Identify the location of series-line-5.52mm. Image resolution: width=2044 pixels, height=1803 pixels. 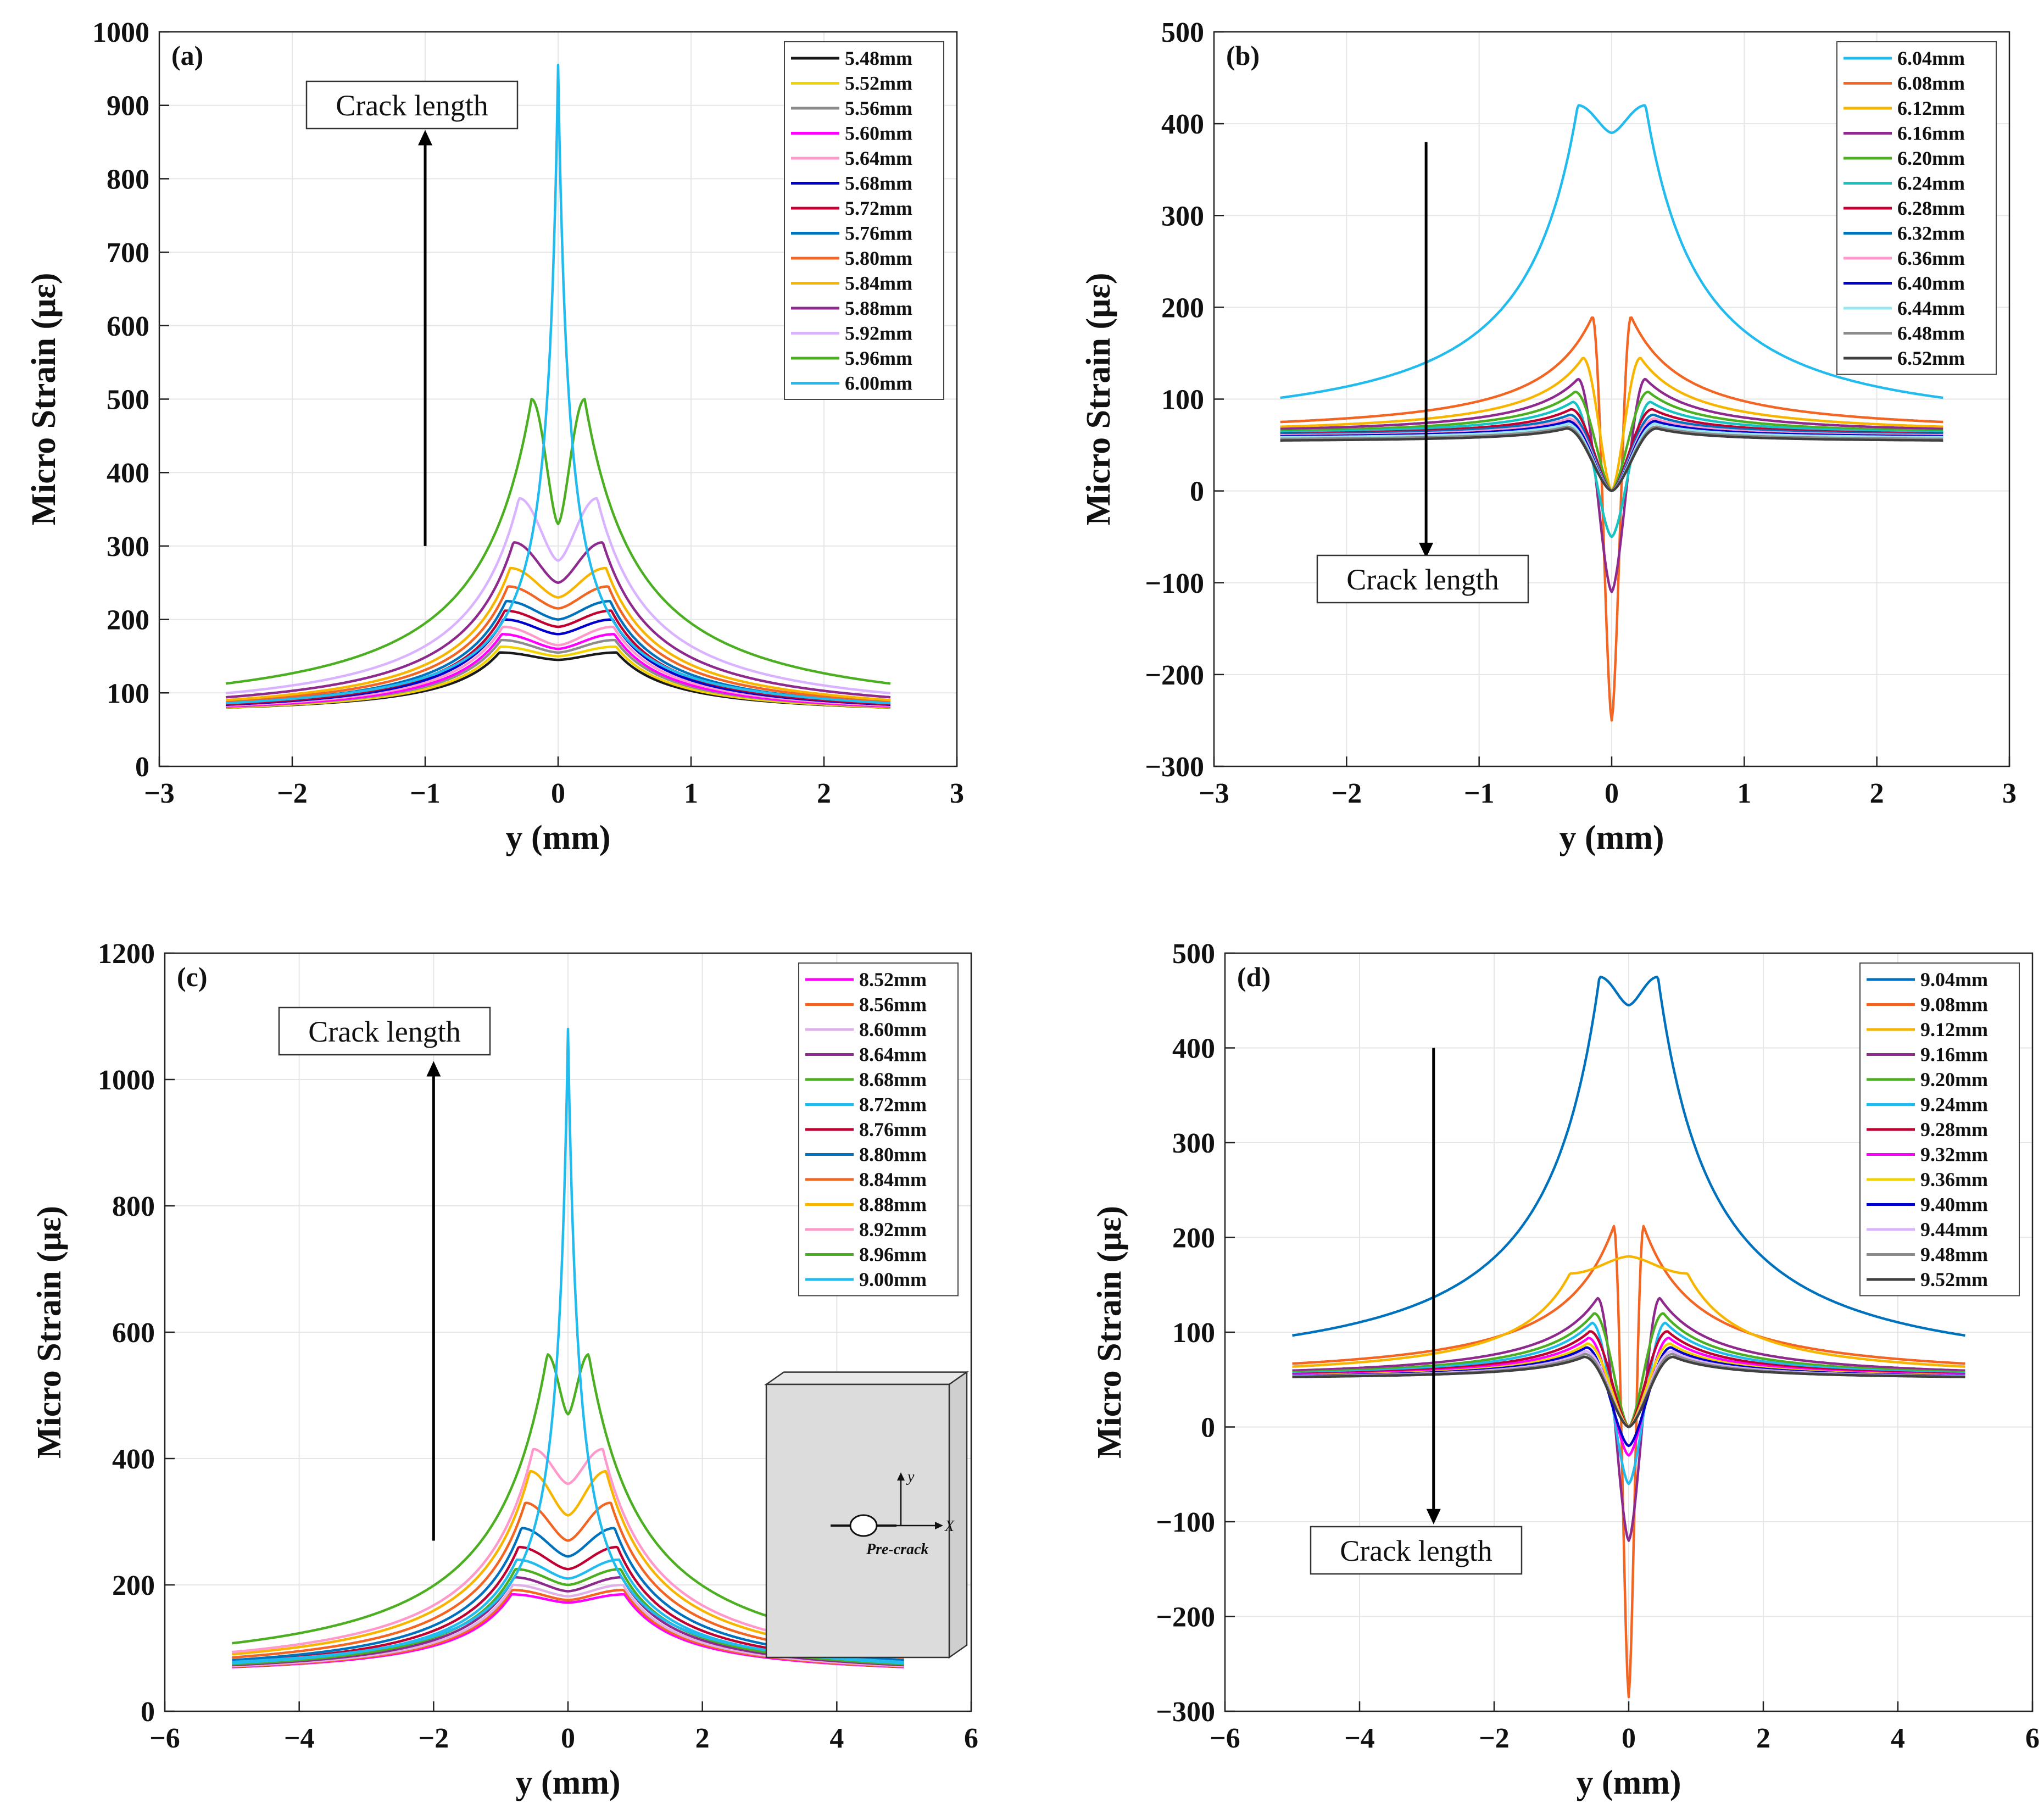
(558, 677).